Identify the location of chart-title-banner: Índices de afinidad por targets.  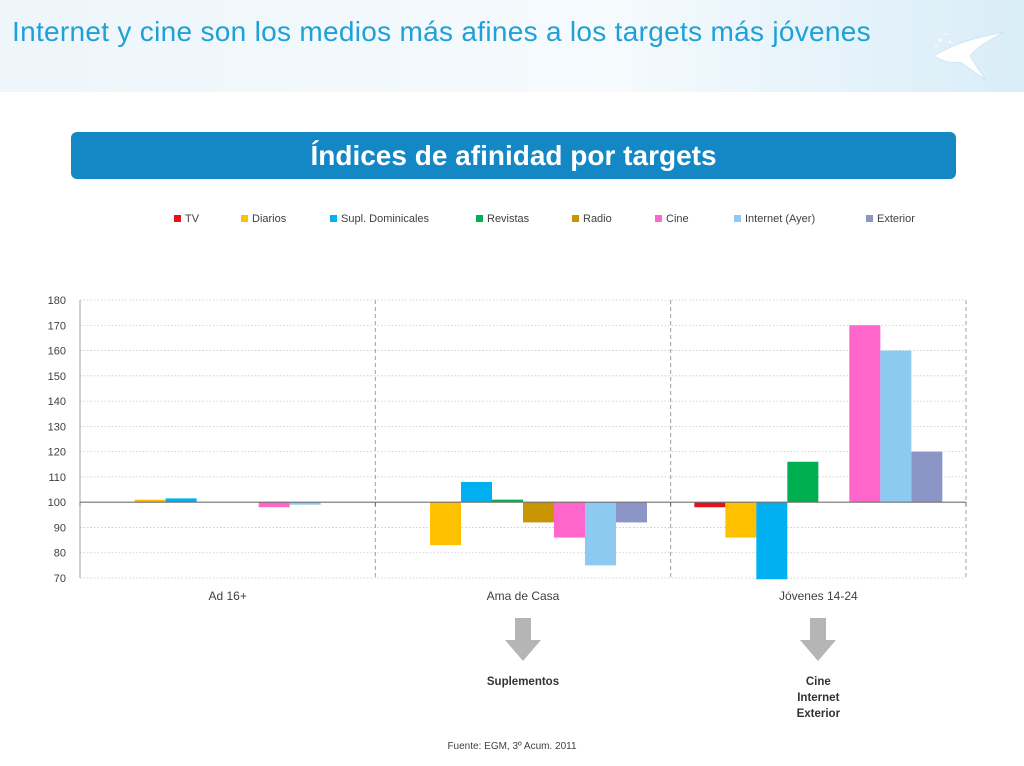
(513, 155).